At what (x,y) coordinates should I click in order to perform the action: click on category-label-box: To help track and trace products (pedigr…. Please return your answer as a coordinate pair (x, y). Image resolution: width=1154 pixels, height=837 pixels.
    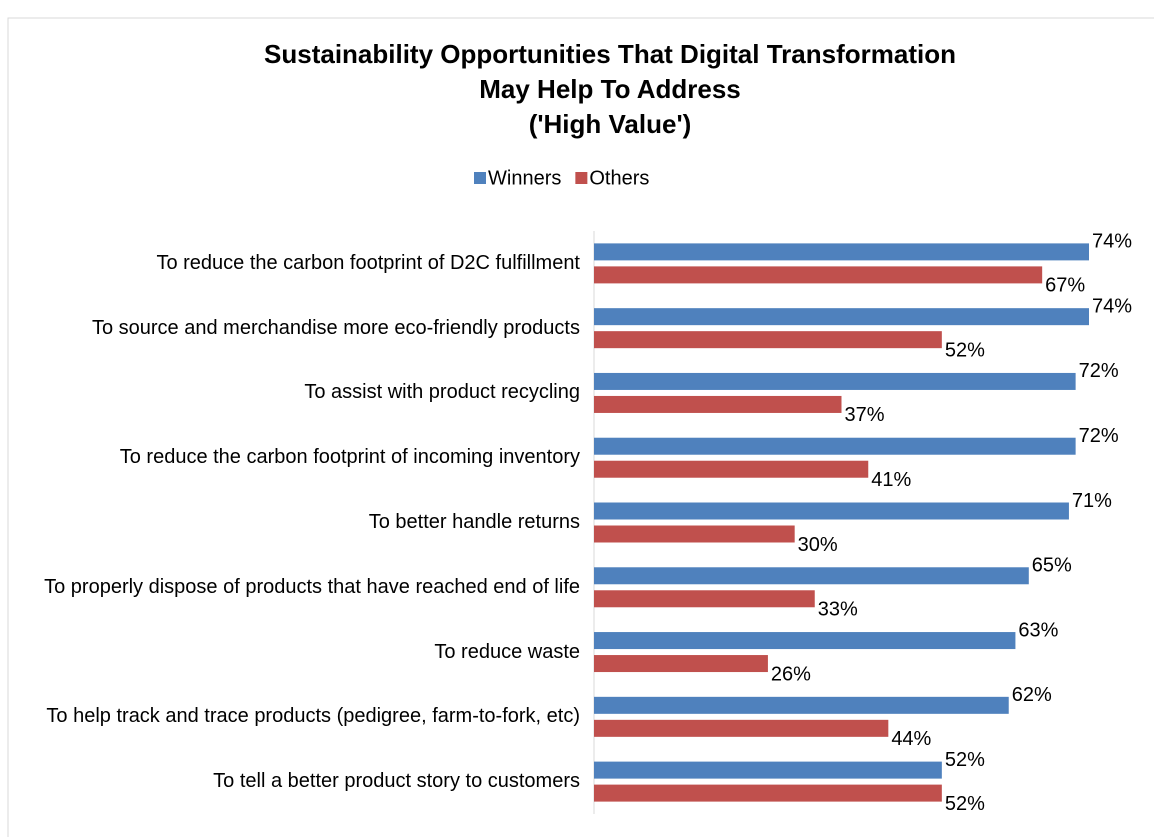
    Looking at the image, I should click on (313, 716).